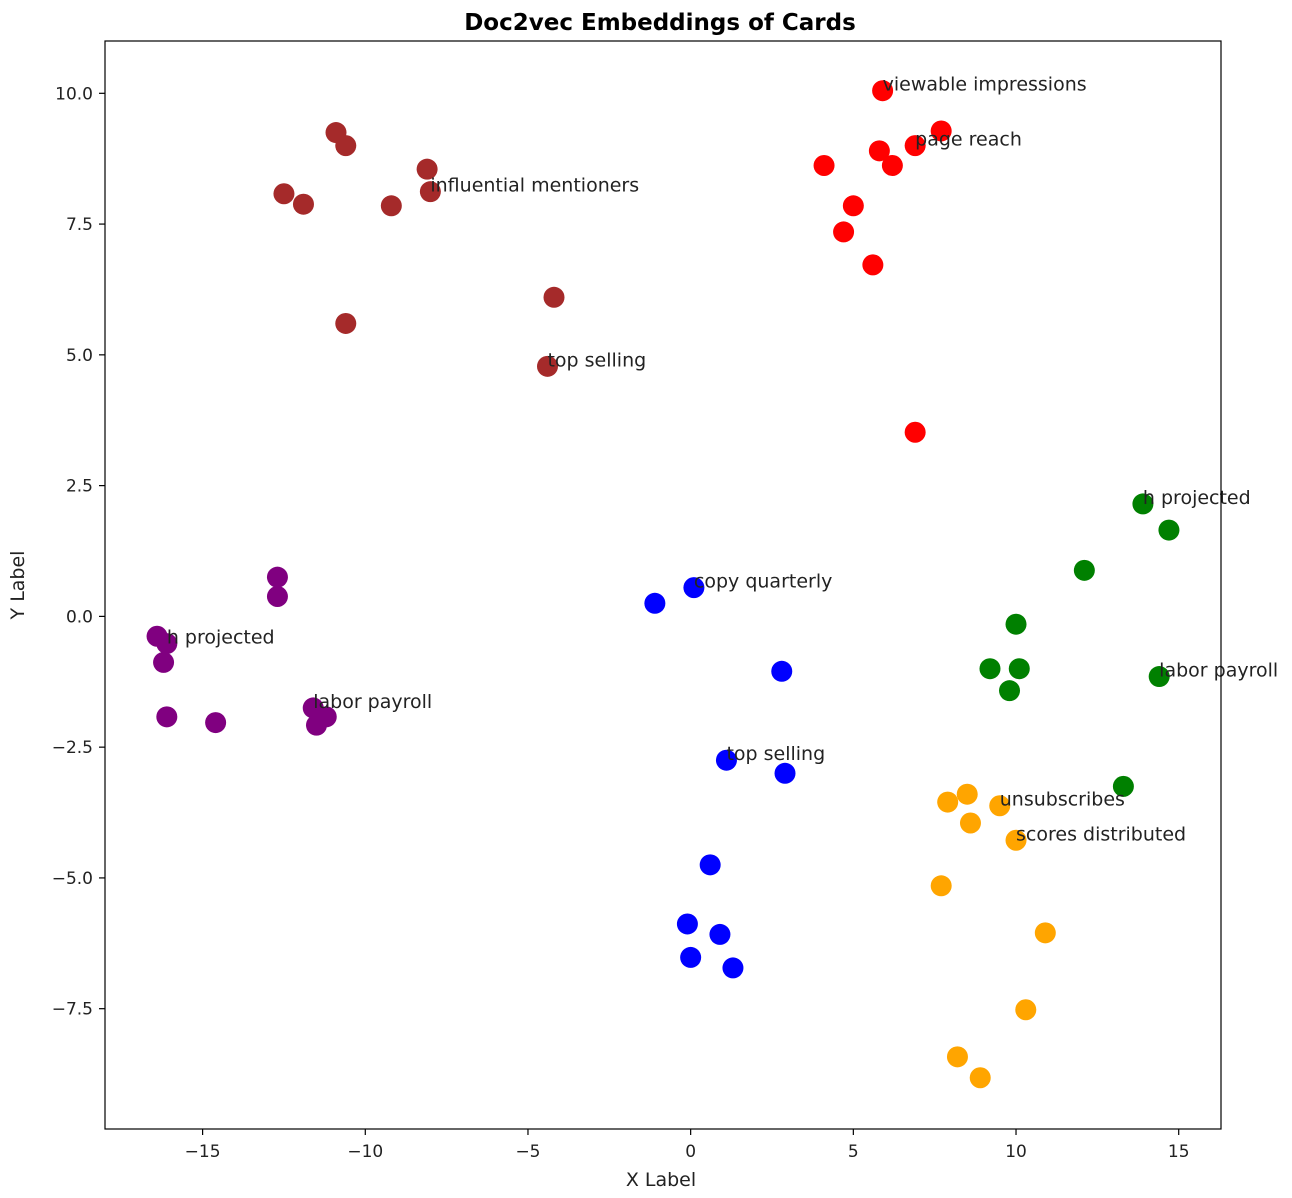 Image resolution: width=1292 pixels, height=1198 pixels. Describe the element at coordinates (534, 186) in the screenshot. I see `annotation-label: influential mentioners` at that location.